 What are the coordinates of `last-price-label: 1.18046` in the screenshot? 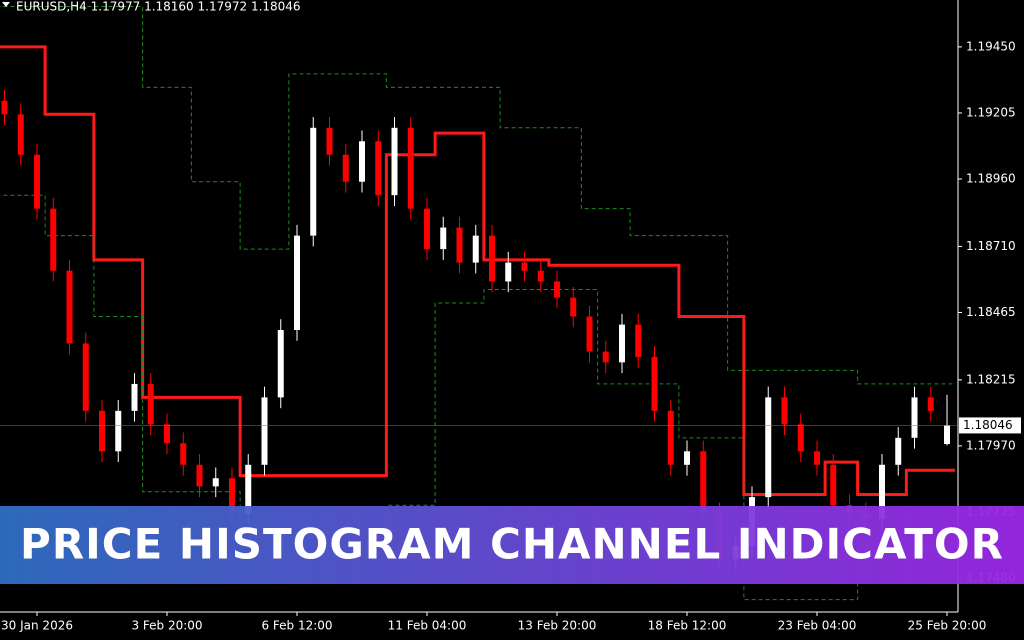 It's located at (988, 425).